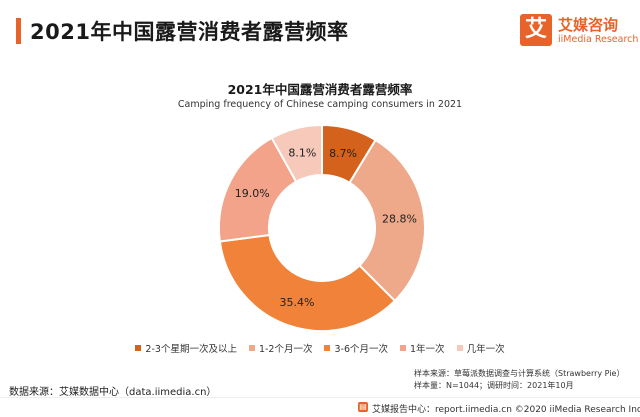  What do you see at coordinates (320, 89) in the screenshot?
I see `chart-title: 2021年中国露营消费者露营频率` at bounding box center [320, 89].